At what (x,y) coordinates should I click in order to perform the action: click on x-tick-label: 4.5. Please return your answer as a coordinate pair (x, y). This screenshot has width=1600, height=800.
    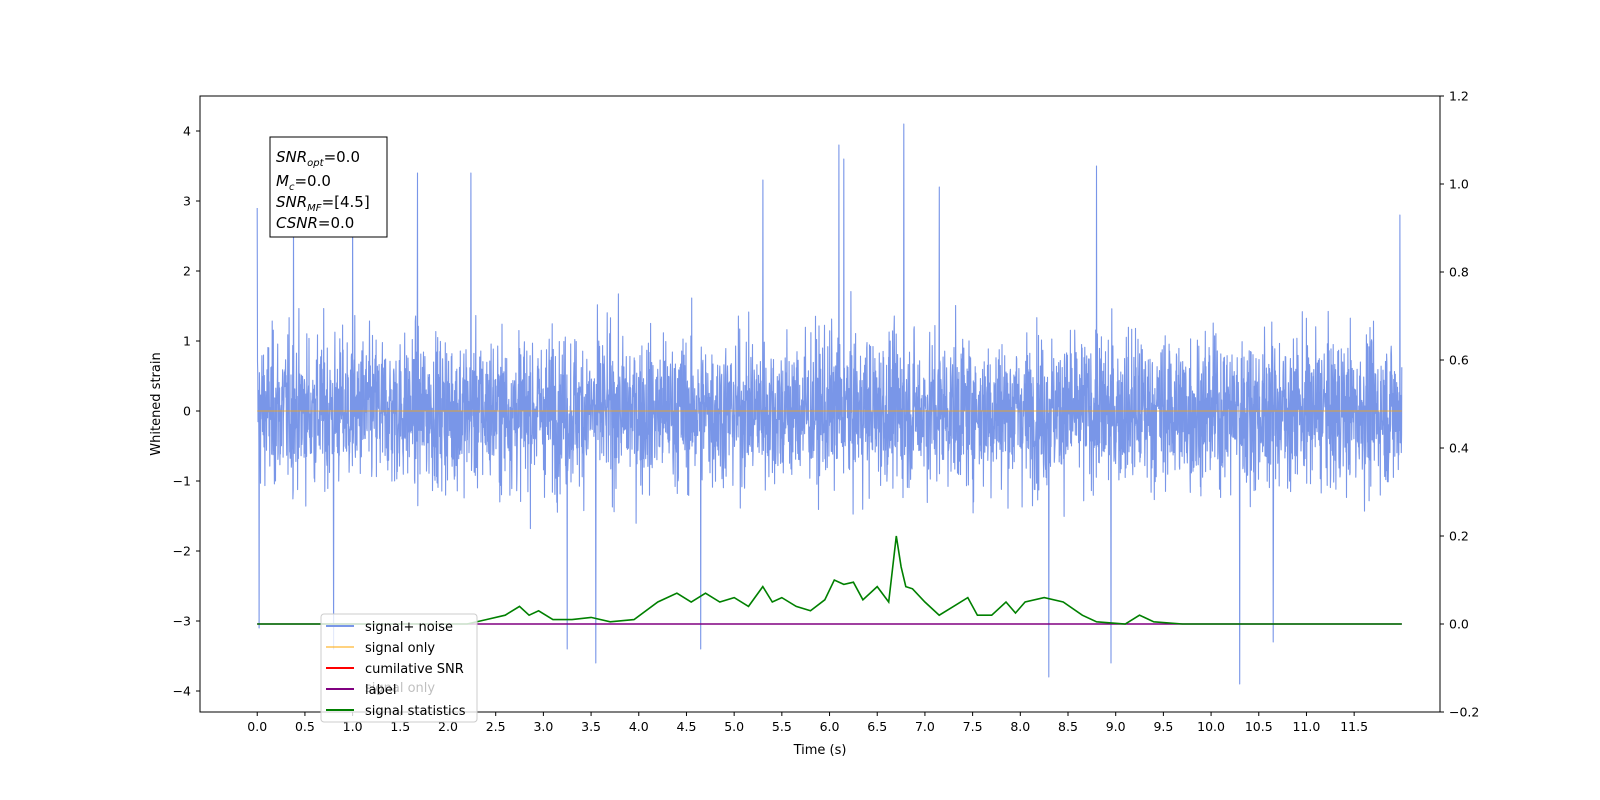
    Looking at the image, I should click on (687, 726).